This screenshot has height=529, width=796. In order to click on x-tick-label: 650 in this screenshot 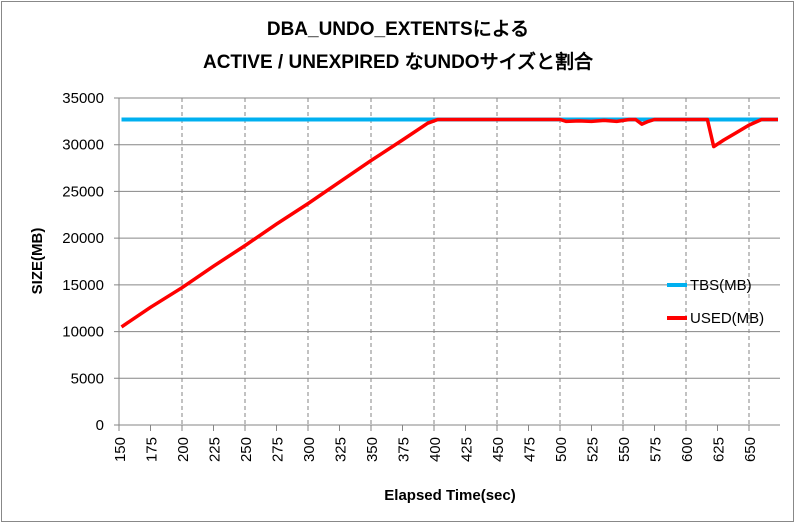, I will do `click(750, 449)`.